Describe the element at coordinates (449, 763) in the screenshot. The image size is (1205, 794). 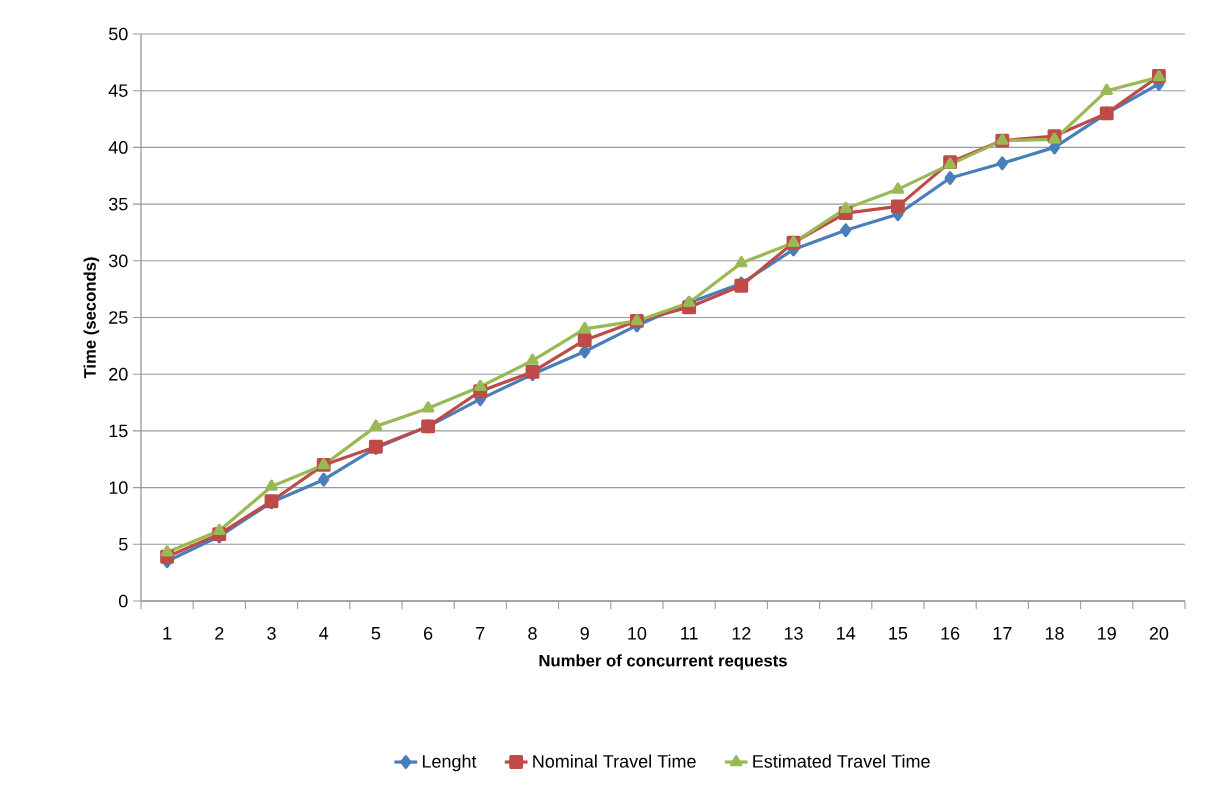
I see `legend-label: Lenght` at that location.